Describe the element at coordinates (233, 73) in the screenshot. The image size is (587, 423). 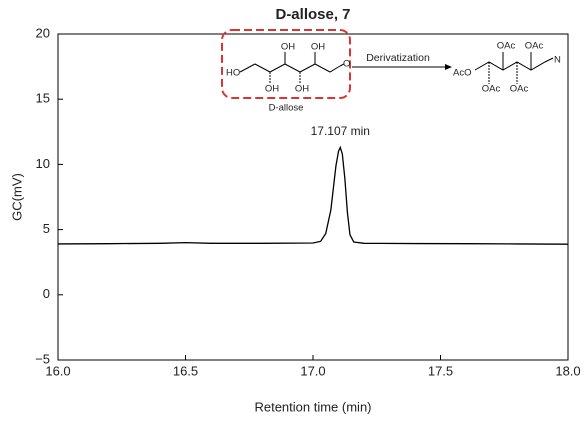
I see `atom-label: HO` at that location.